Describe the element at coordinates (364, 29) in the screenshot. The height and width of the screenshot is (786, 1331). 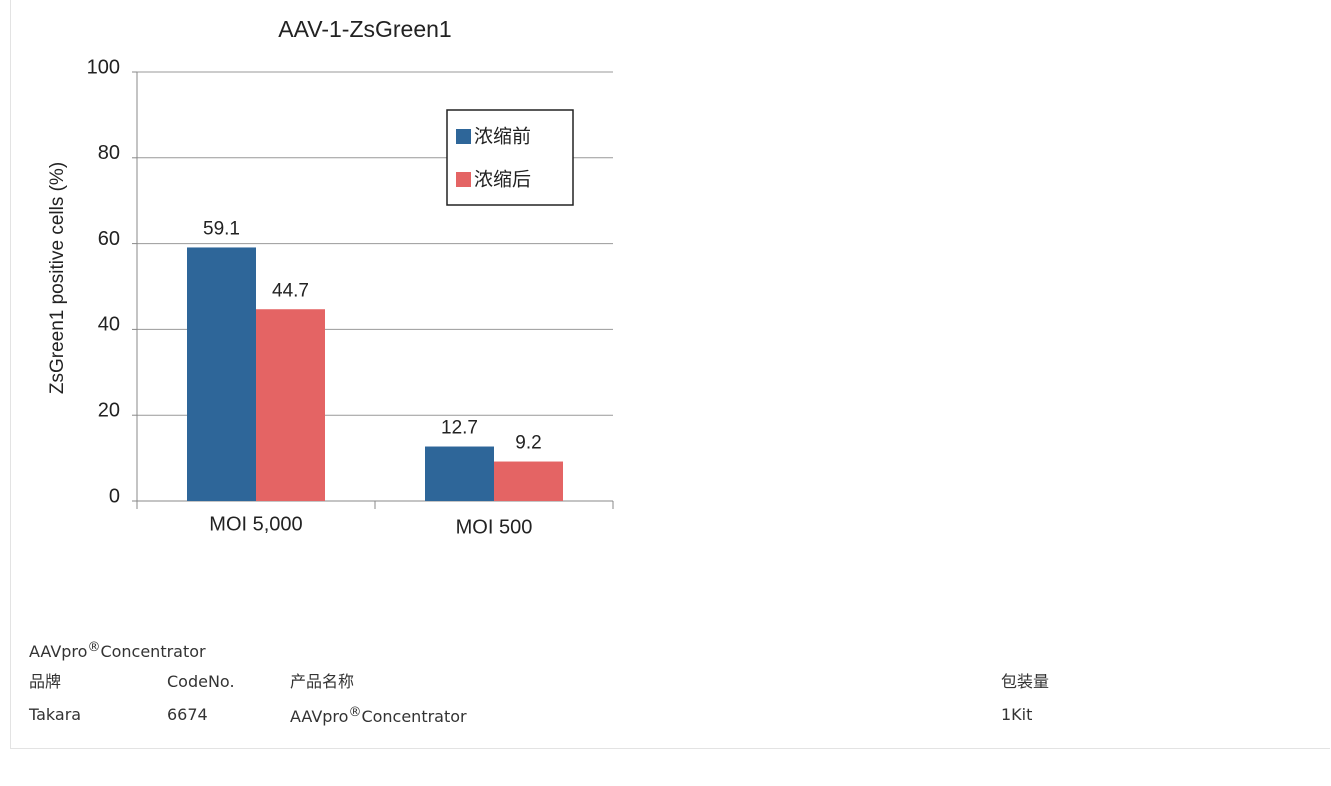
I see `chart-title: AAV-1-ZsGreen1` at that location.